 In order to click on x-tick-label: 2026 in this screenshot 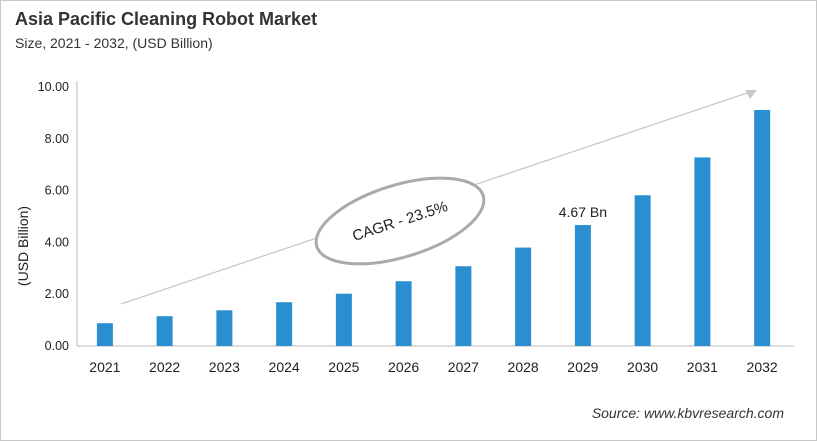, I will do `click(403, 367)`.